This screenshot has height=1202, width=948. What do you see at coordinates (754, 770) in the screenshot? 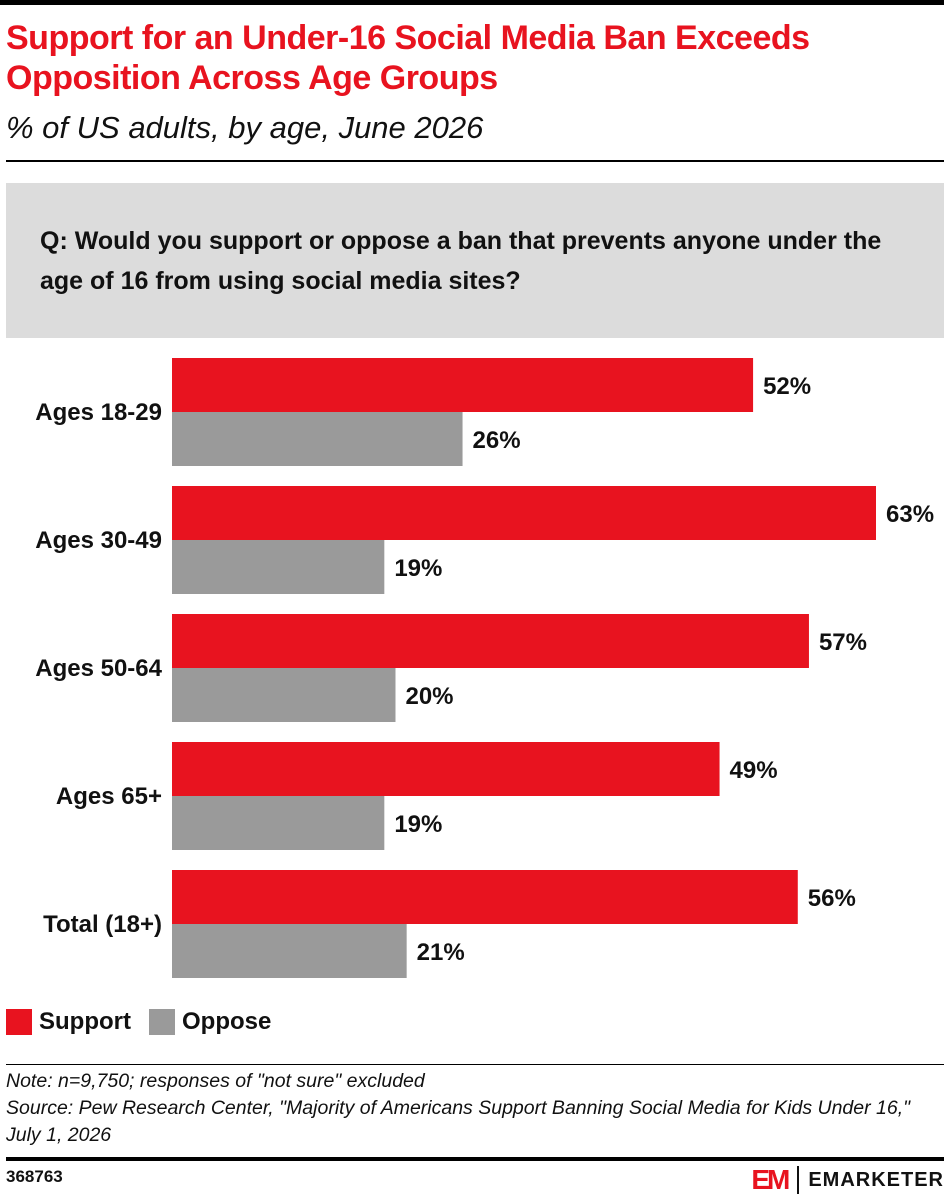
I see `value-label-support-ages-65: 49%` at bounding box center [754, 770].